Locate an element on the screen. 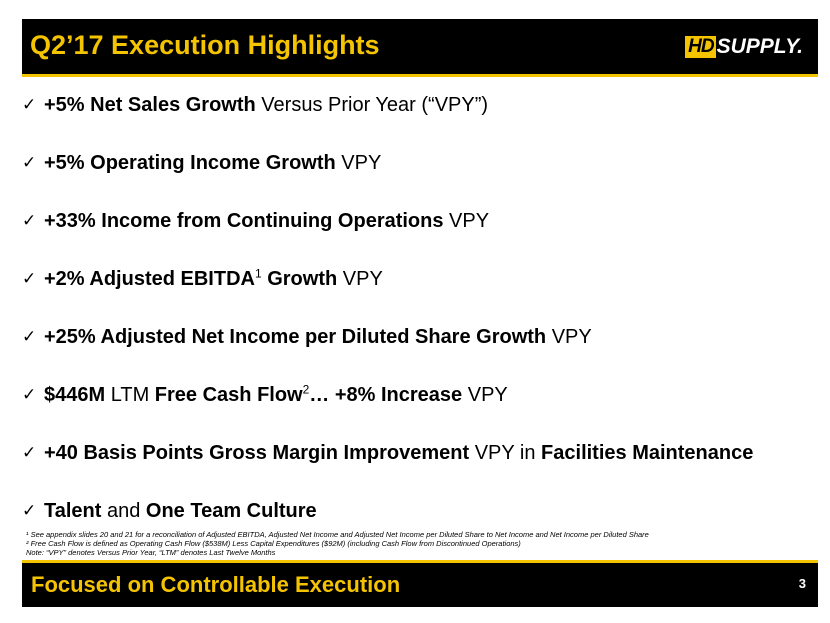 The image size is (830, 623). highlight-text: and is located at coordinates (123, 511).